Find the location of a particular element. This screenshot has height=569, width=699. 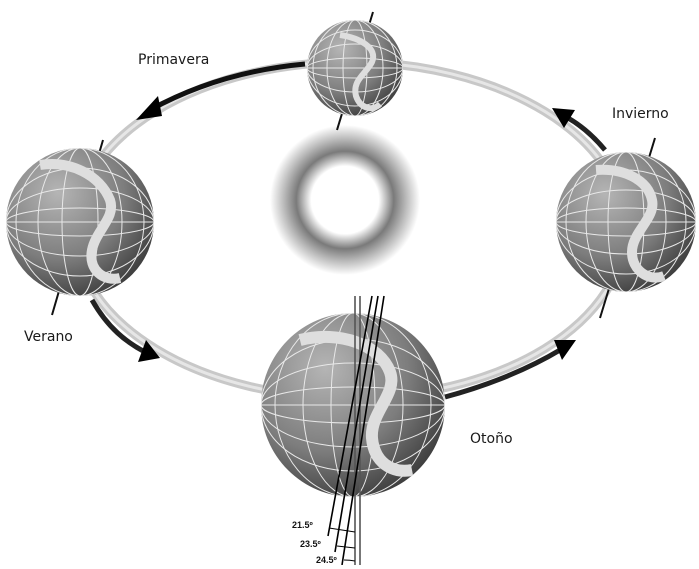

sun-glow-icon is located at coordinates (345, 200).